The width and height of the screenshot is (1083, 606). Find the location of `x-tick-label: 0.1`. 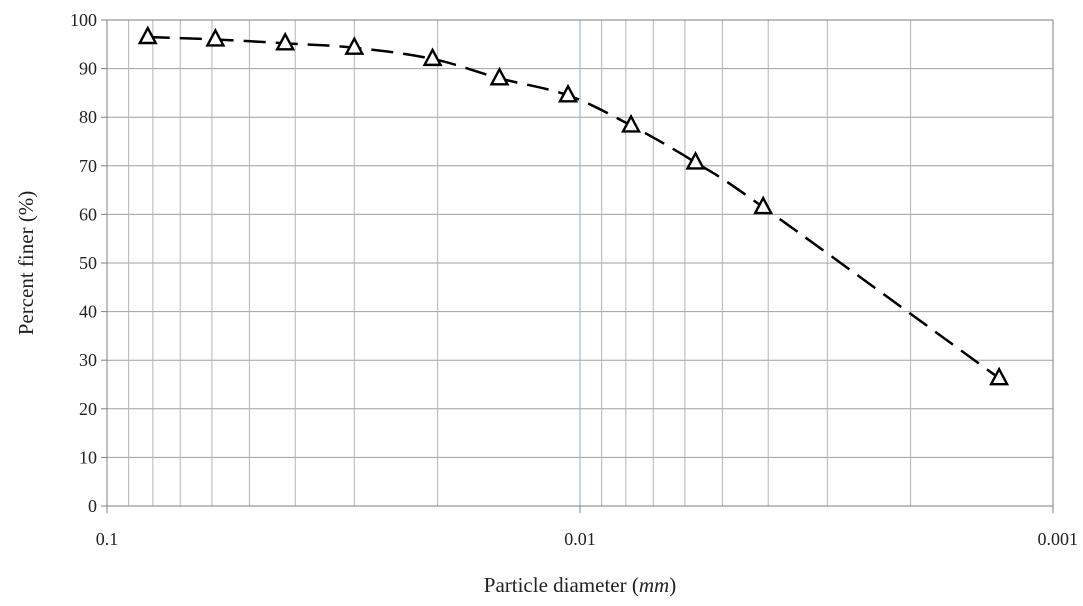

x-tick-label: 0.1 is located at coordinates (107, 539).